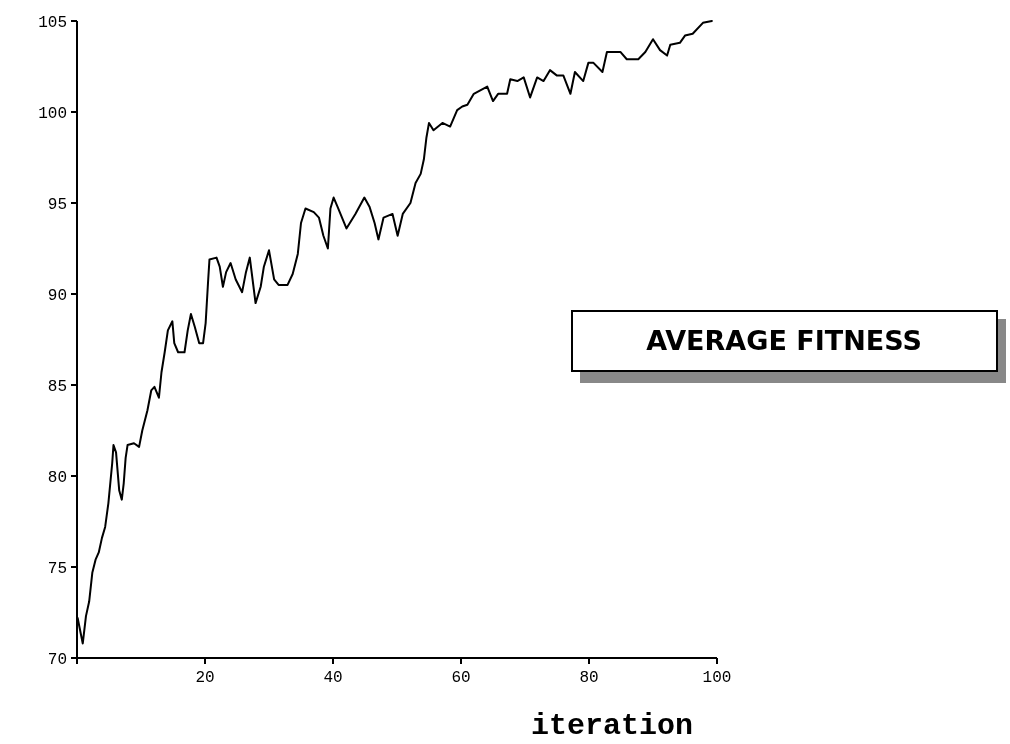  What do you see at coordinates (57, 295) in the screenshot?
I see `y-tick-label: 90` at bounding box center [57, 295].